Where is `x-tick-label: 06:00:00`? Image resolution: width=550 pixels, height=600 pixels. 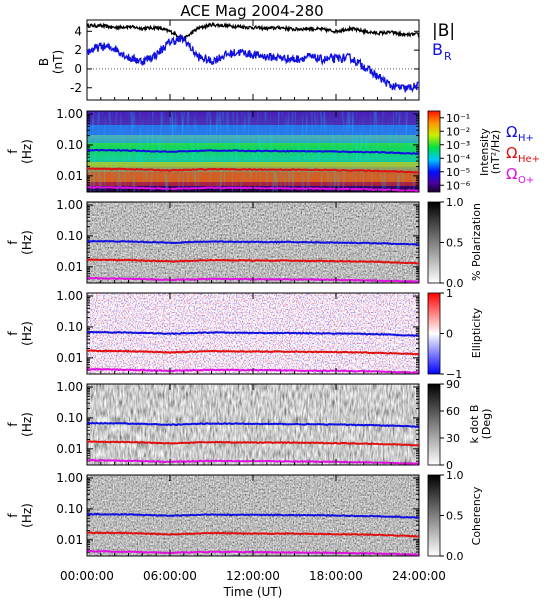
x-tick-label: 06:00:00 is located at coordinates (170, 576).